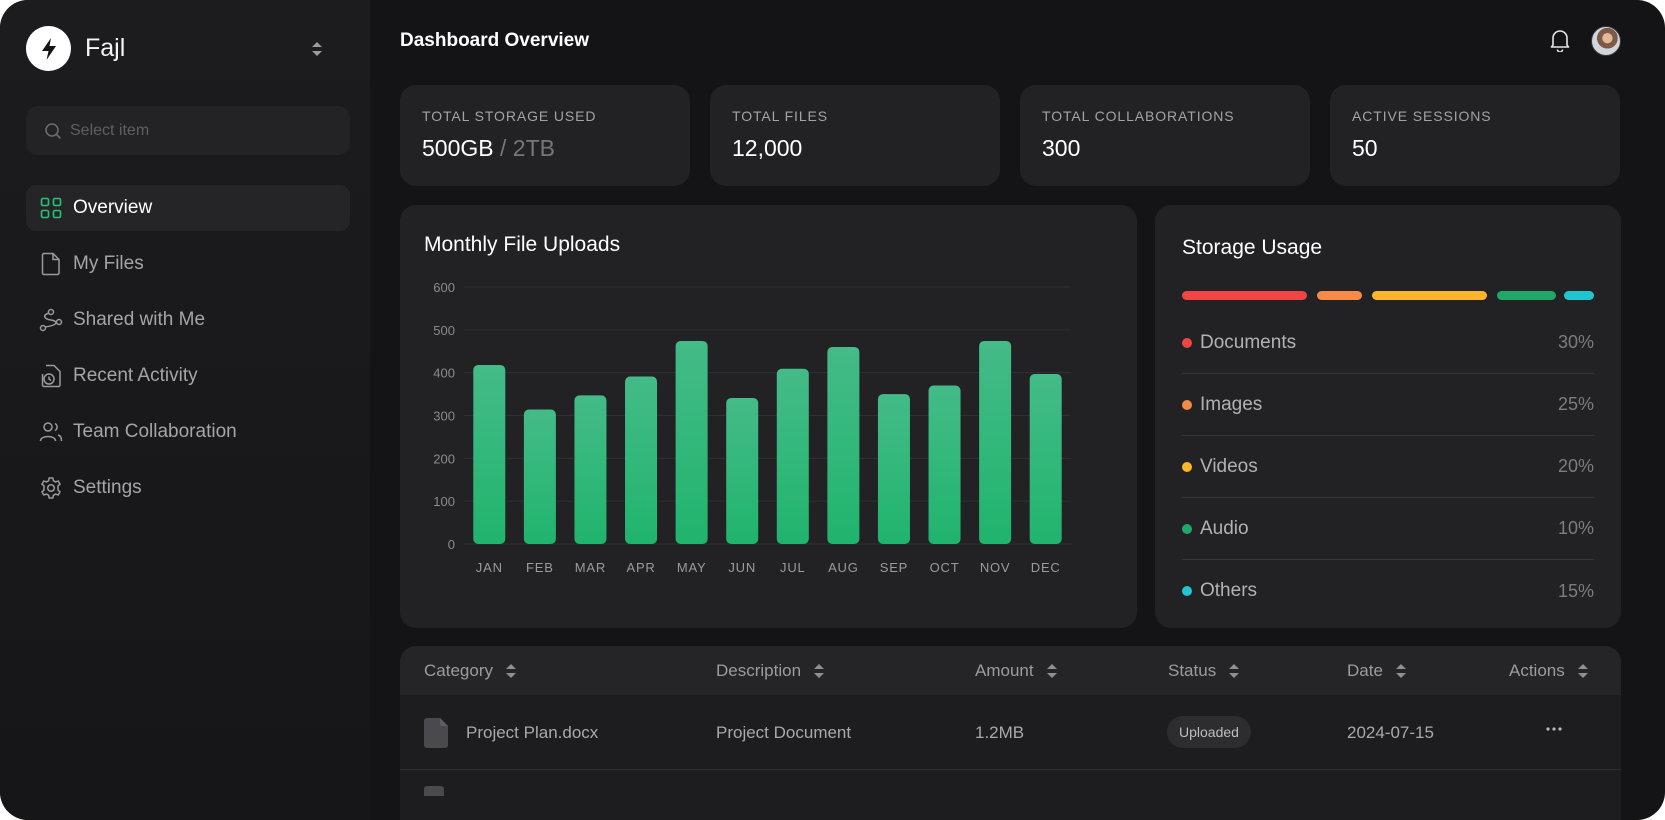  Describe the element at coordinates (1061, 148) in the screenshot. I see `stat-value: 300` at that location.